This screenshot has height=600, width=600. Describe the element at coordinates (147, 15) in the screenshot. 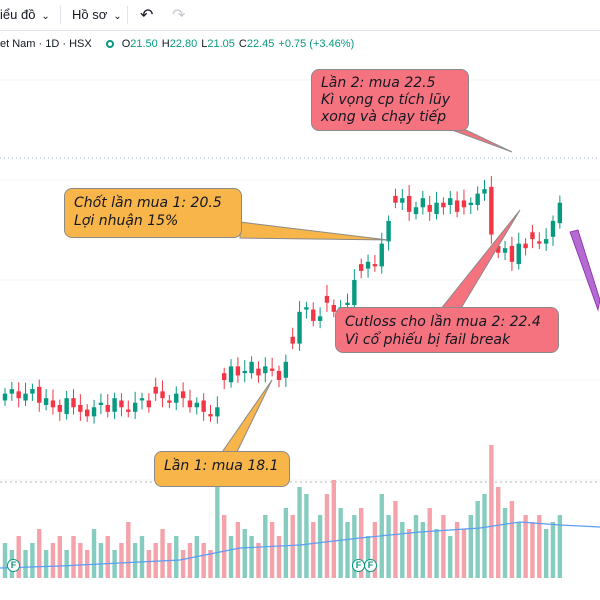

I see `undo-icon: ↶` at that location.